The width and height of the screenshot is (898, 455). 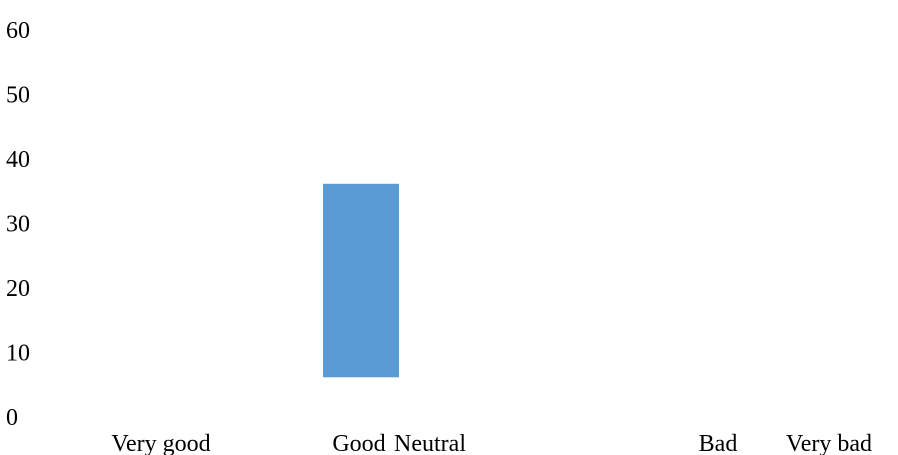 I want to click on y-tick-label: 30, so click(x=18, y=225).